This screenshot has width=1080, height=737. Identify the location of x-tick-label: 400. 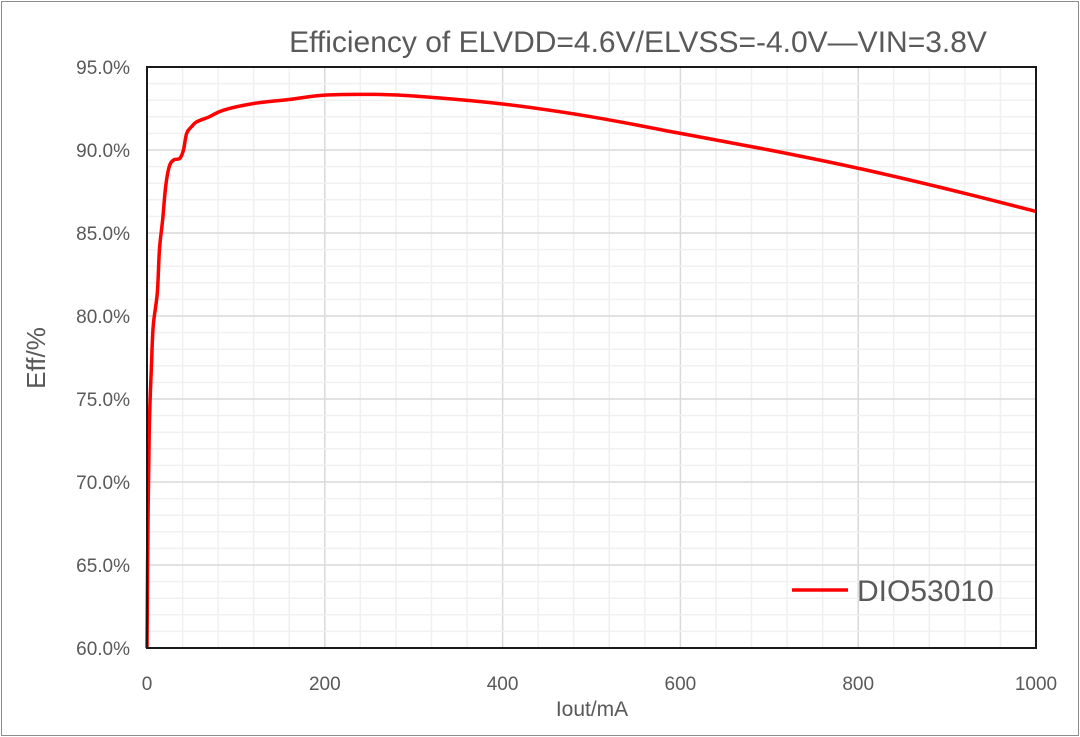
(503, 684).